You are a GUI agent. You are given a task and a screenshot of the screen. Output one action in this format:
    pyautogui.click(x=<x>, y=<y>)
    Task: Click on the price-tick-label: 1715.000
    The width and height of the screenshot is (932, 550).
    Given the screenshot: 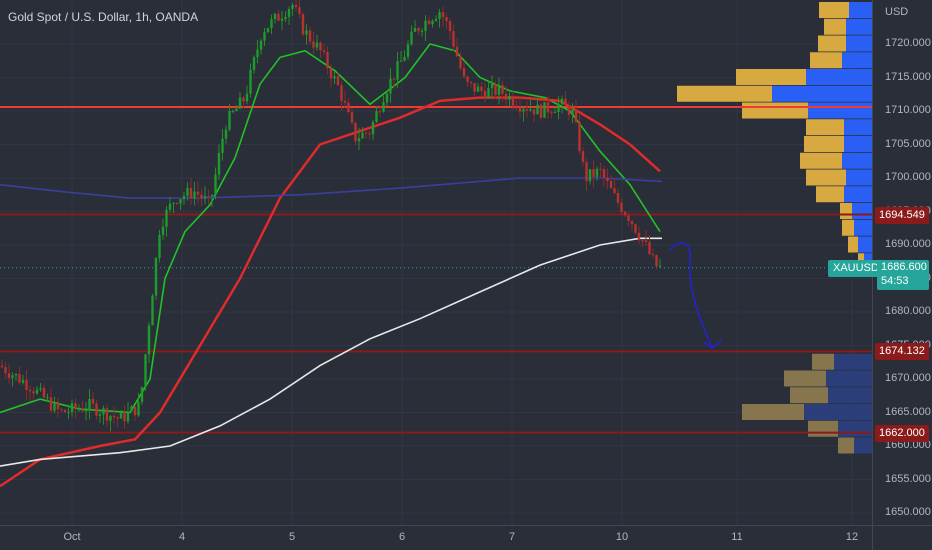 What is the action you would take?
    pyautogui.click(x=908, y=76)
    